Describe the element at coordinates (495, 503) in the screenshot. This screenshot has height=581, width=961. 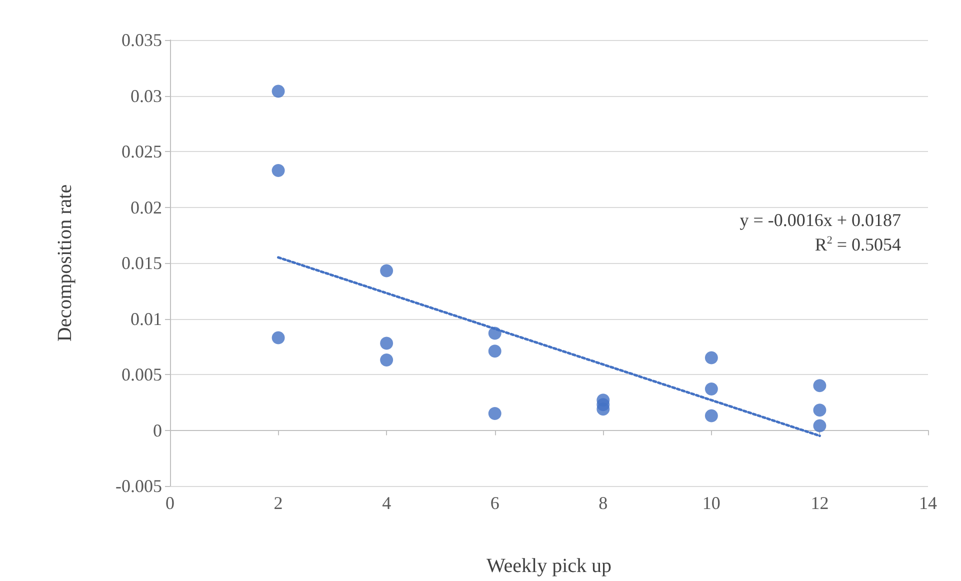
I see `x-tick-label: 6` at that location.